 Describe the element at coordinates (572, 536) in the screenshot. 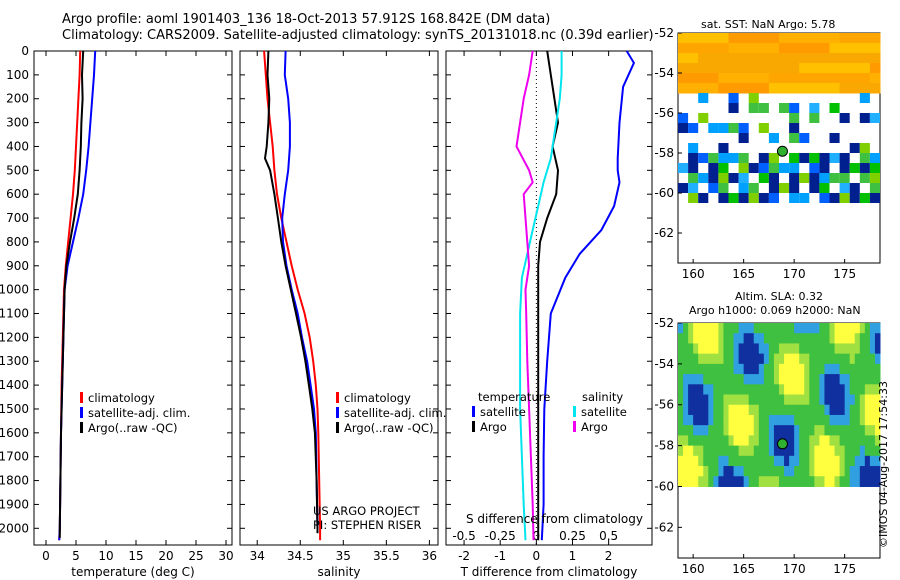

I see `x2-tick-label: 0.25` at that location.